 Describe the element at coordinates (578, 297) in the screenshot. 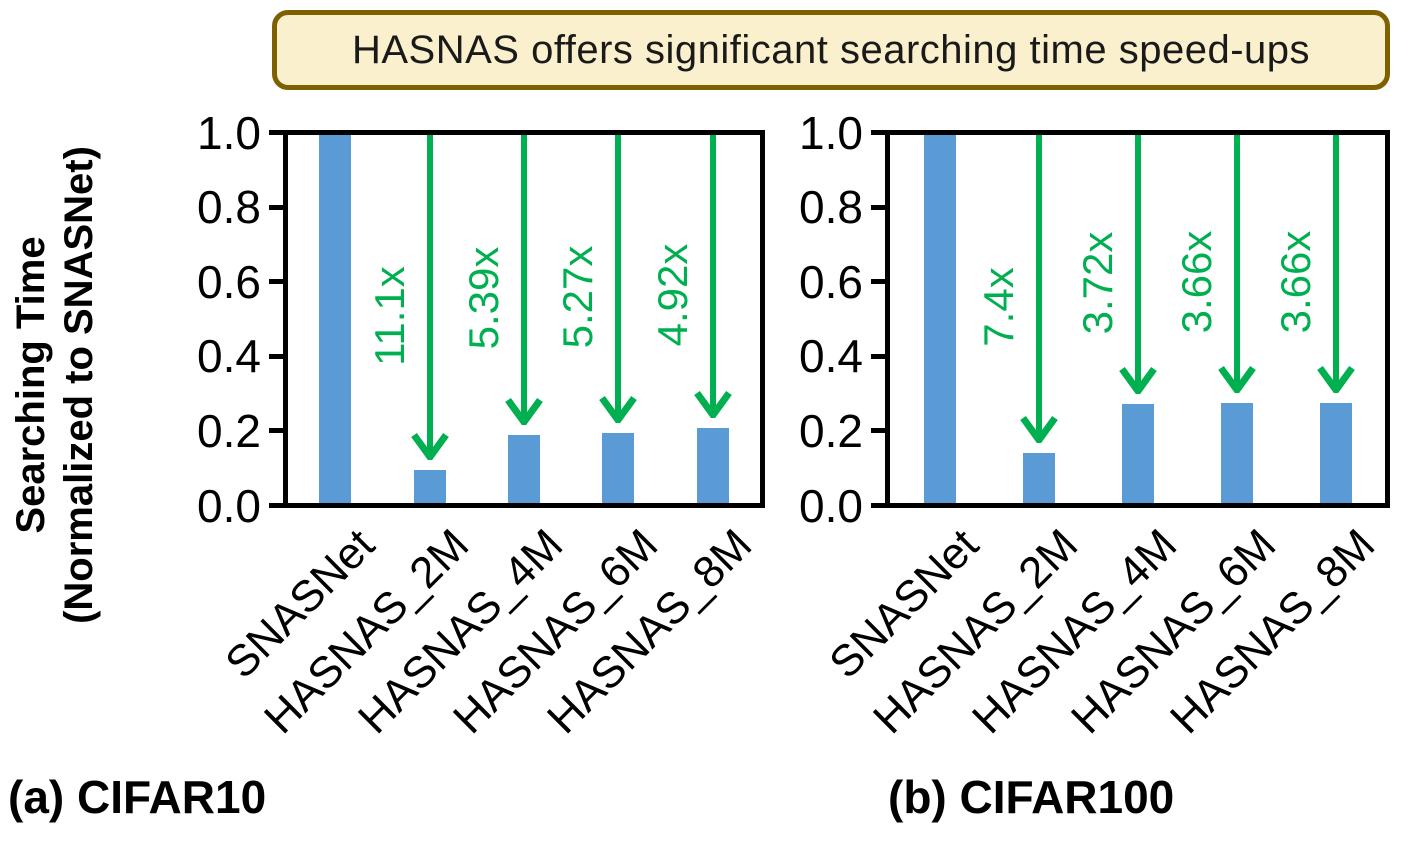

I see `speedup-label: 5.27x` at that location.